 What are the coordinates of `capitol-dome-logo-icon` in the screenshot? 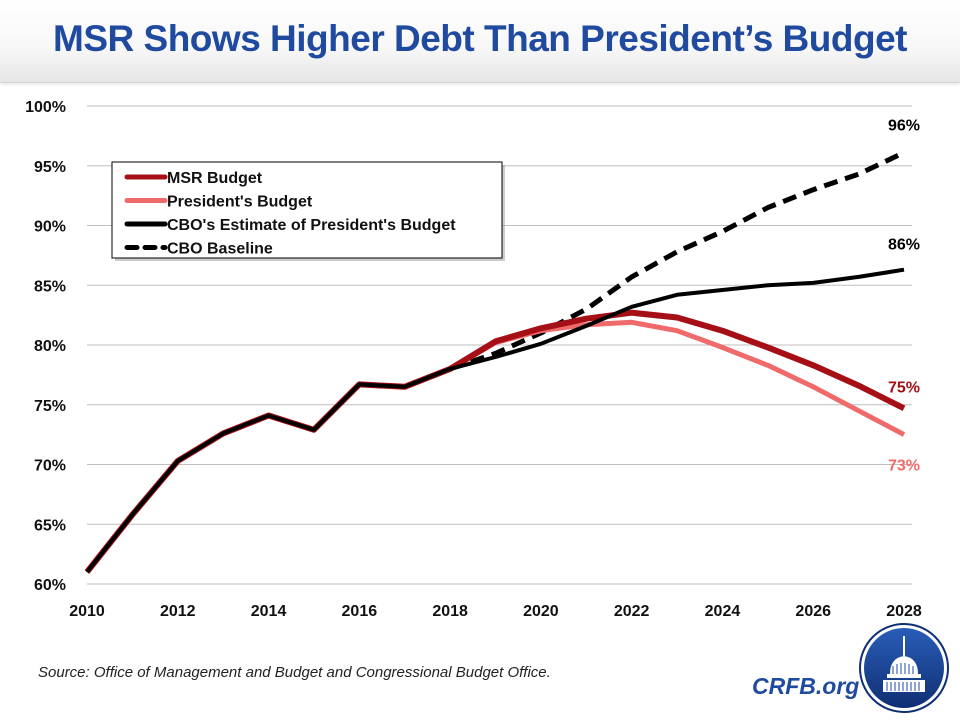 It's located at (904, 668).